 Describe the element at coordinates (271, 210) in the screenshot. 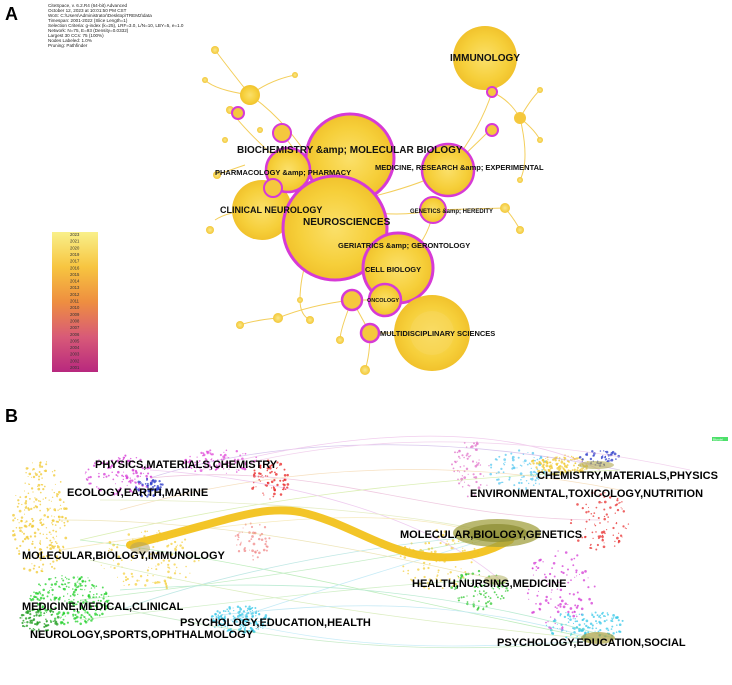

I see `label-clinical-neurology: CLINICAL NEUROLOGY` at that location.